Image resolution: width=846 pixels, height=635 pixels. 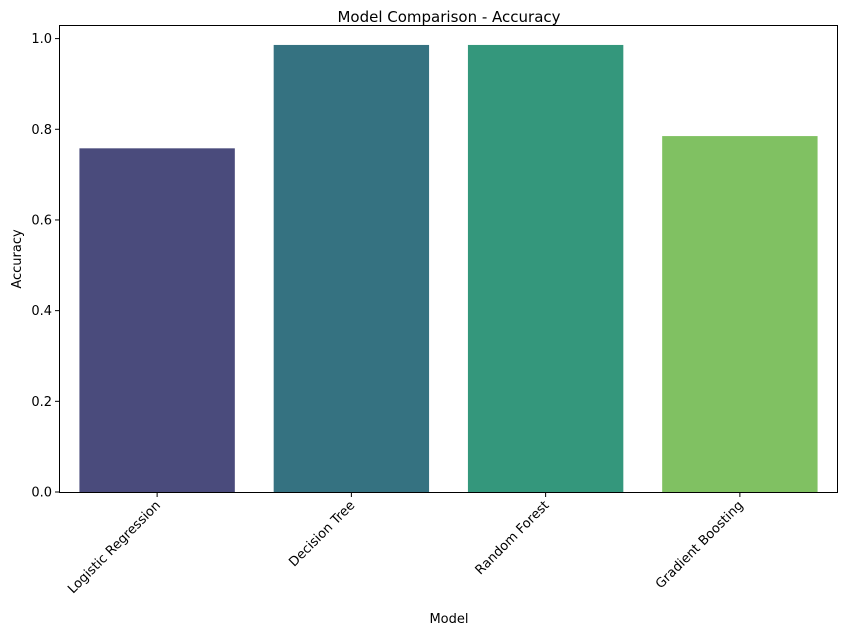 What do you see at coordinates (17, 259) in the screenshot?
I see `y-axis-label: Accuracy` at bounding box center [17, 259].